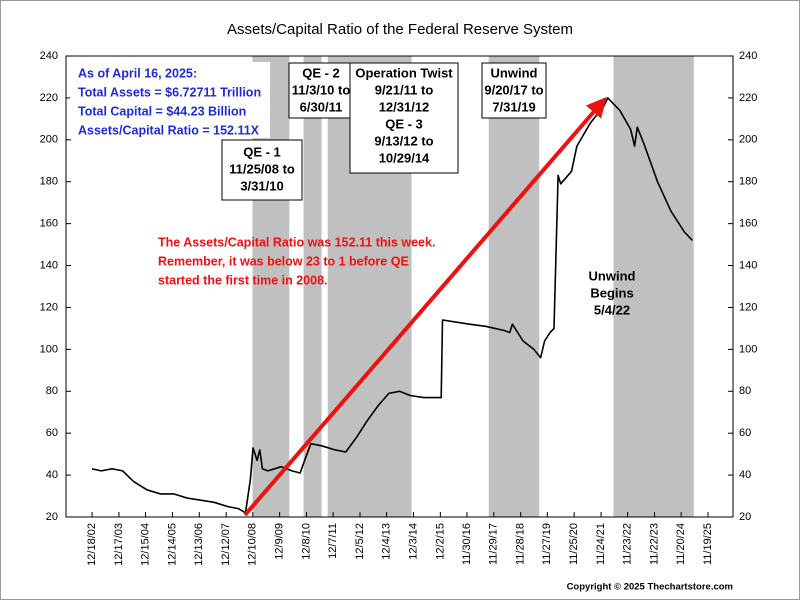 This screenshot has width=800, height=600. What do you see at coordinates (199, 544) in the screenshot?
I see `x-tick-label: 12/13/06` at bounding box center [199, 544].